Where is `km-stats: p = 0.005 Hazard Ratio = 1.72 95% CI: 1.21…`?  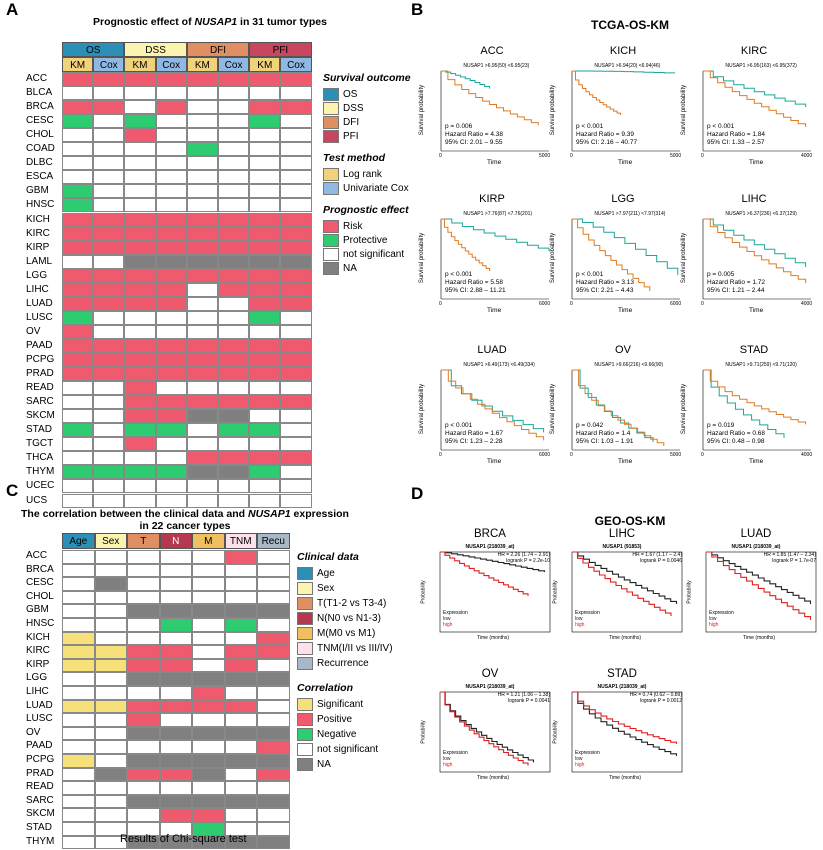 km-stats: p = 0.005 Hazard Ratio = 1.72 95% CI: 1.21… is located at coordinates (736, 283).